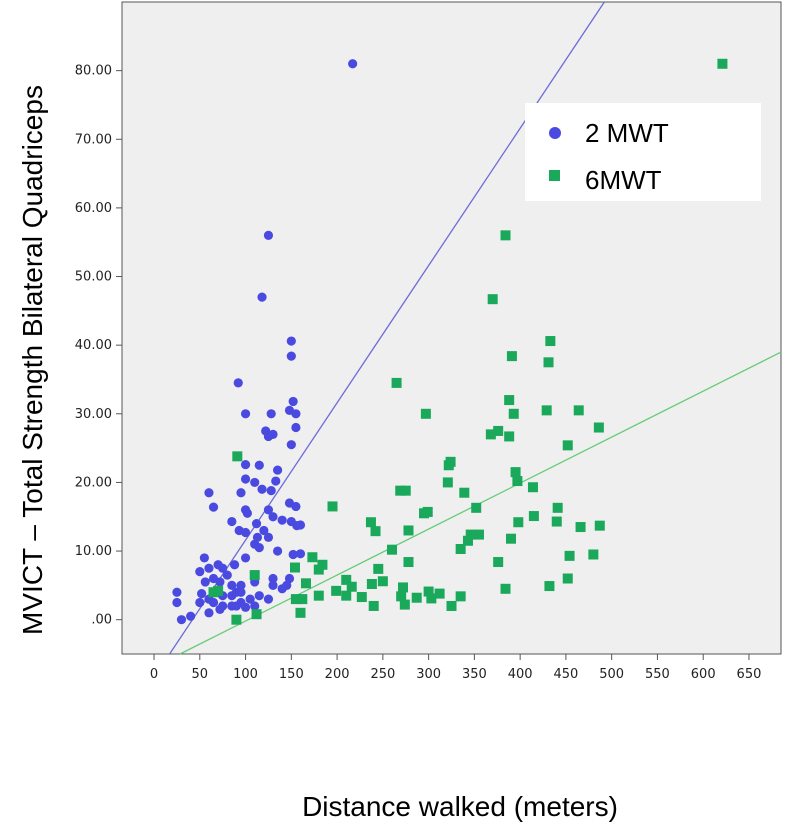 The image size is (785, 826). What do you see at coordinates (101, 620) in the screenshot?
I see `y-tick-label: .00` at bounding box center [101, 620].